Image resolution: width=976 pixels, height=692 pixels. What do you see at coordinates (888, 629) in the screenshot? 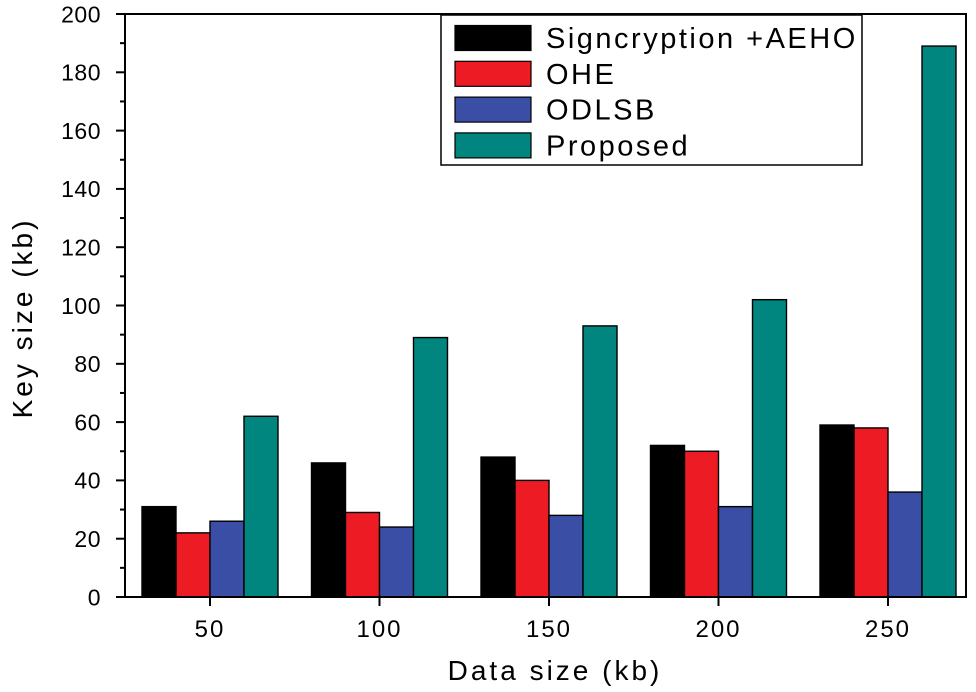
I see `x-tick-label: 250` at bounding box center [888, 629].